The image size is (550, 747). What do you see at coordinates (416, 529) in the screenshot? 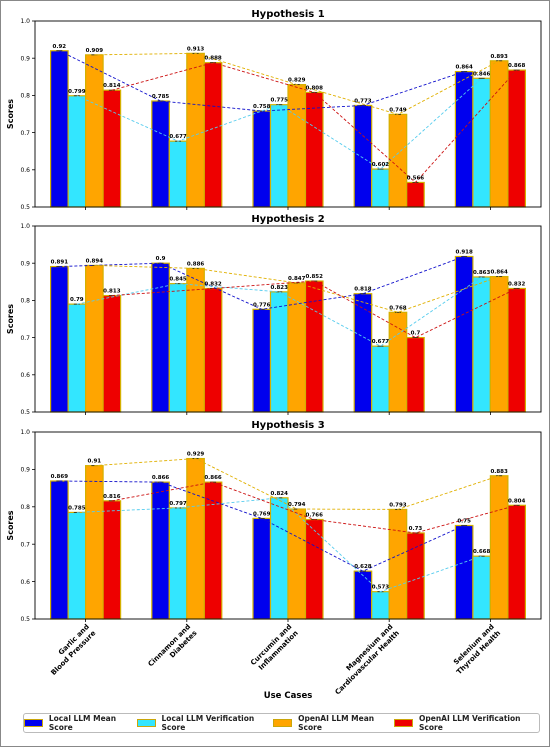
I see `data-label: 0.73` at bounding box center [416, 529].